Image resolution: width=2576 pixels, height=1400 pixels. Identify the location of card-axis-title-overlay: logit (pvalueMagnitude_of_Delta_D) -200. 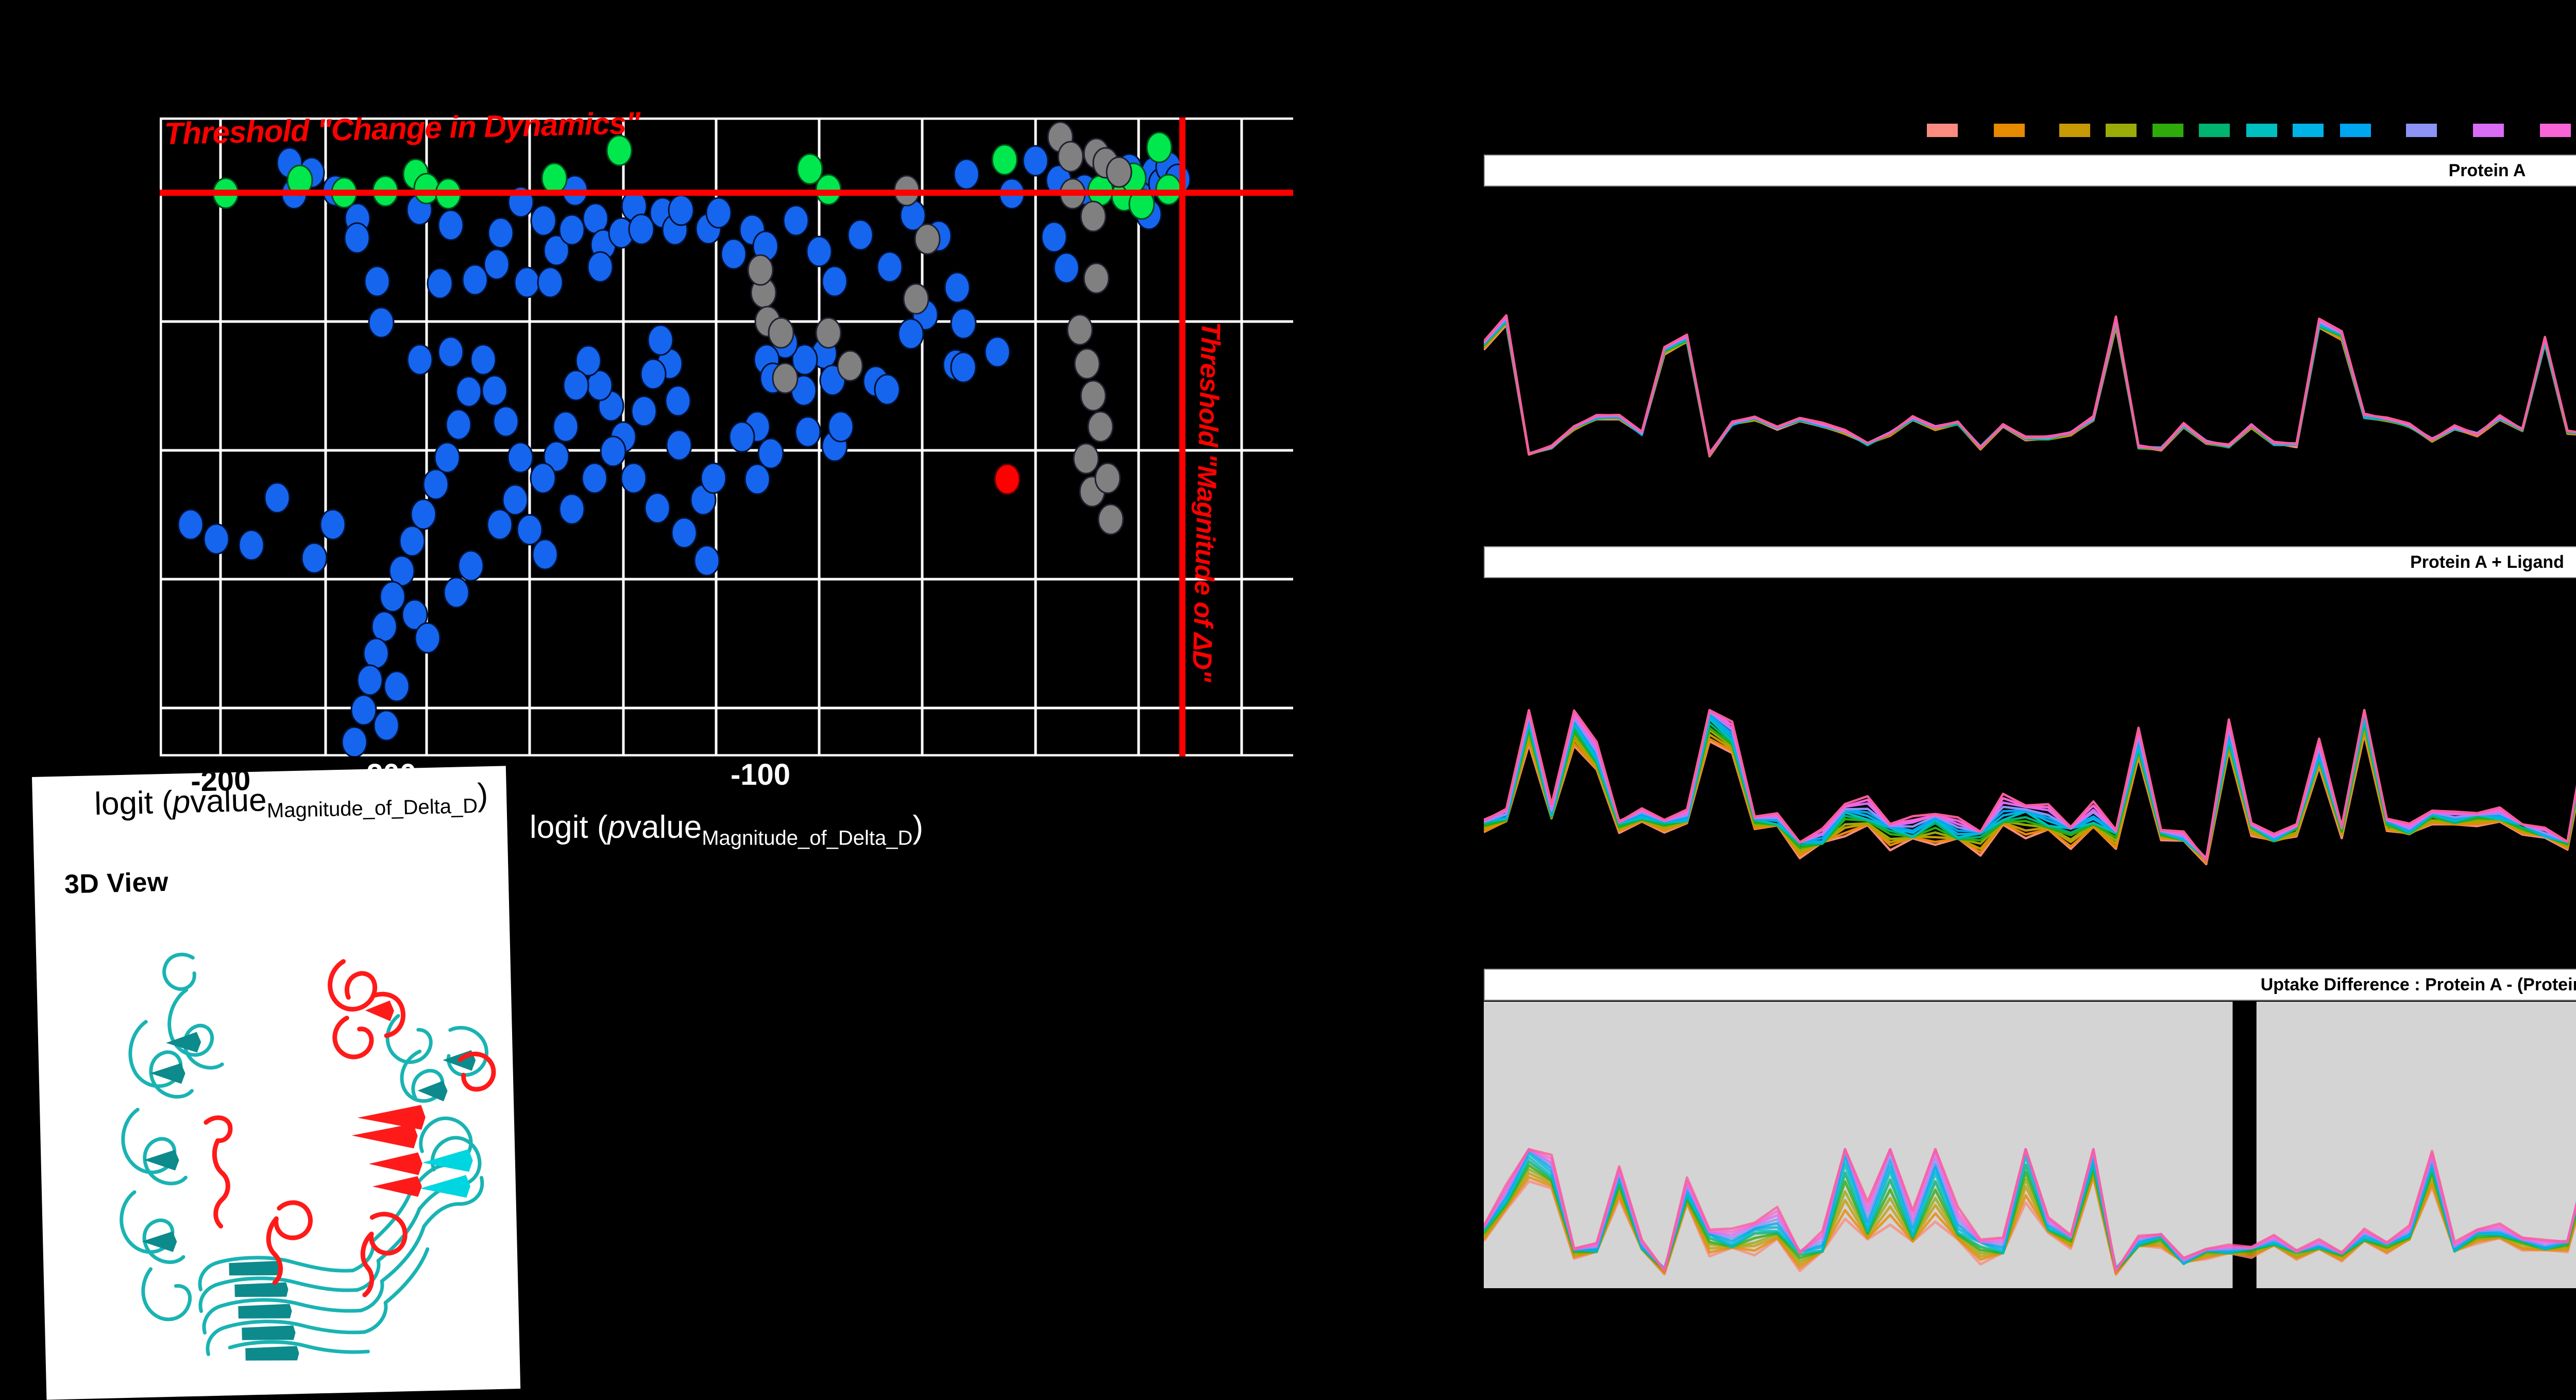
(291, 796).